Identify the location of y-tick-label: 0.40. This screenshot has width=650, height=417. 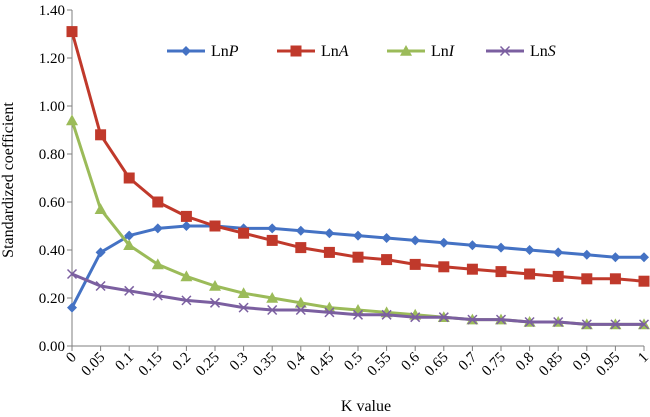
(52, 251).